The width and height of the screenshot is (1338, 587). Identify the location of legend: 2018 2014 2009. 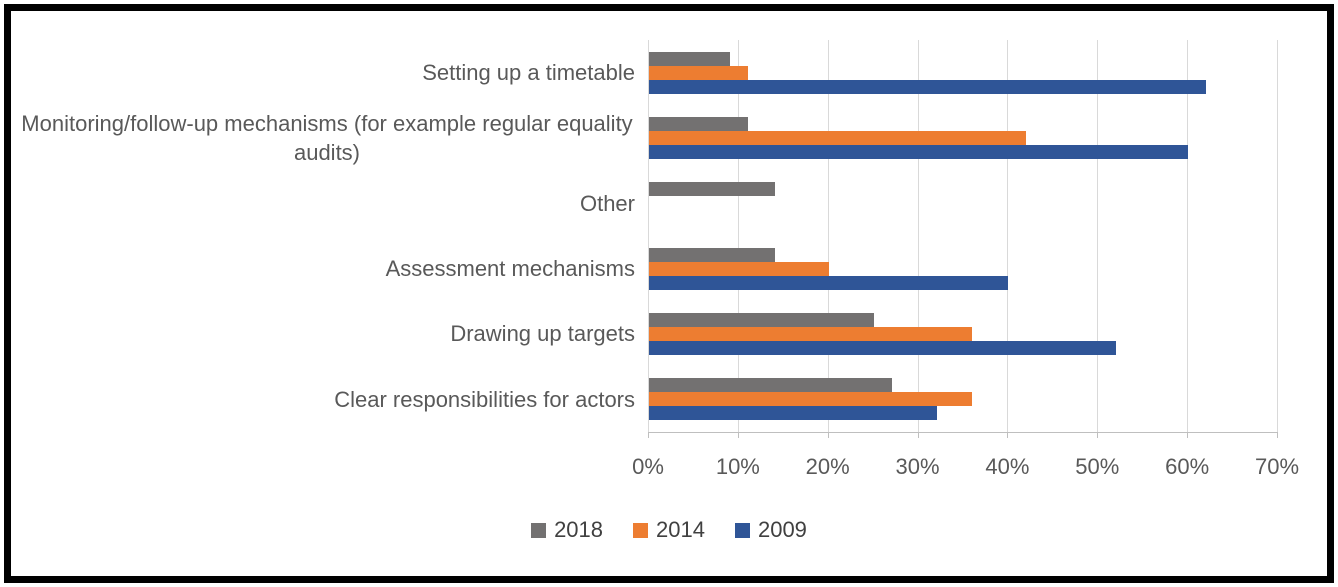
(669, 530).